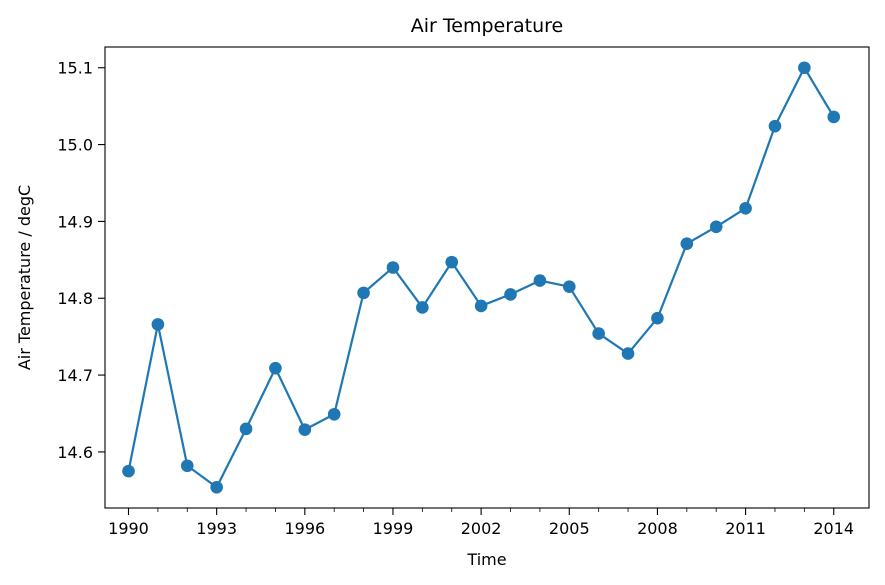  I want to click on y-axis: 14.6 14.7 14.8 14.9 15.0 15.1, so click(81, 260).